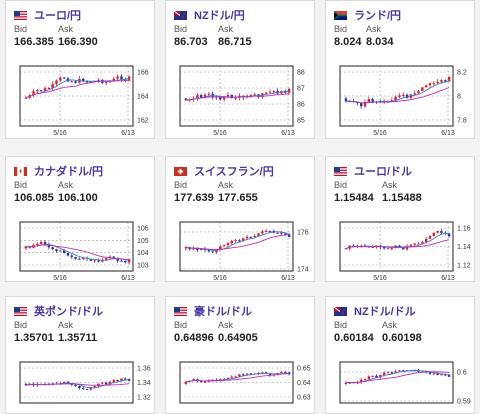  I want to click on card-title: スイスフラン/円, so click(224, 171).